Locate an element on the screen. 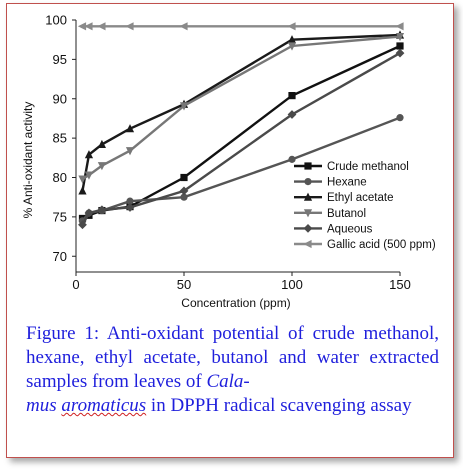  legend-label: Aqueous is located at coordinates (350, 229).